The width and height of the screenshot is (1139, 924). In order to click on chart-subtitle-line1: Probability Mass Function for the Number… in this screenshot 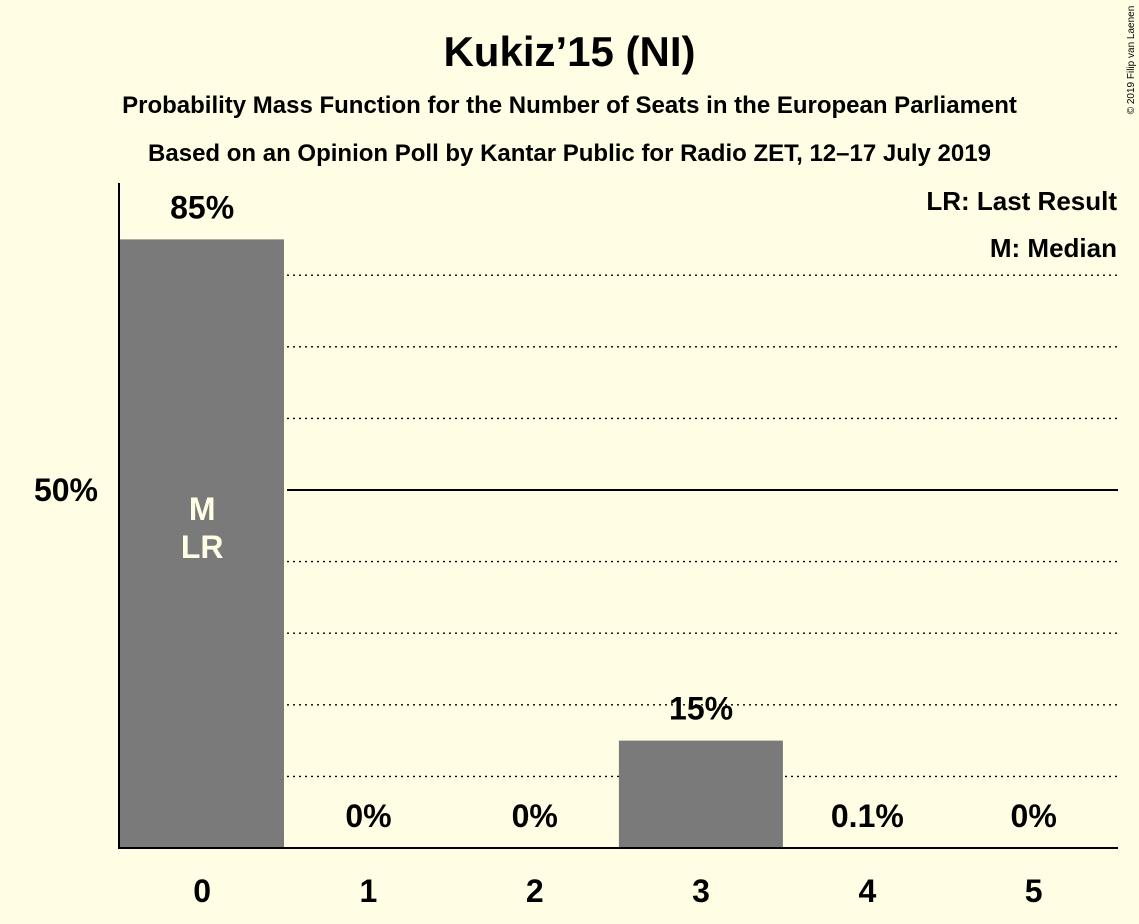, I will do `click(569, 105)`.